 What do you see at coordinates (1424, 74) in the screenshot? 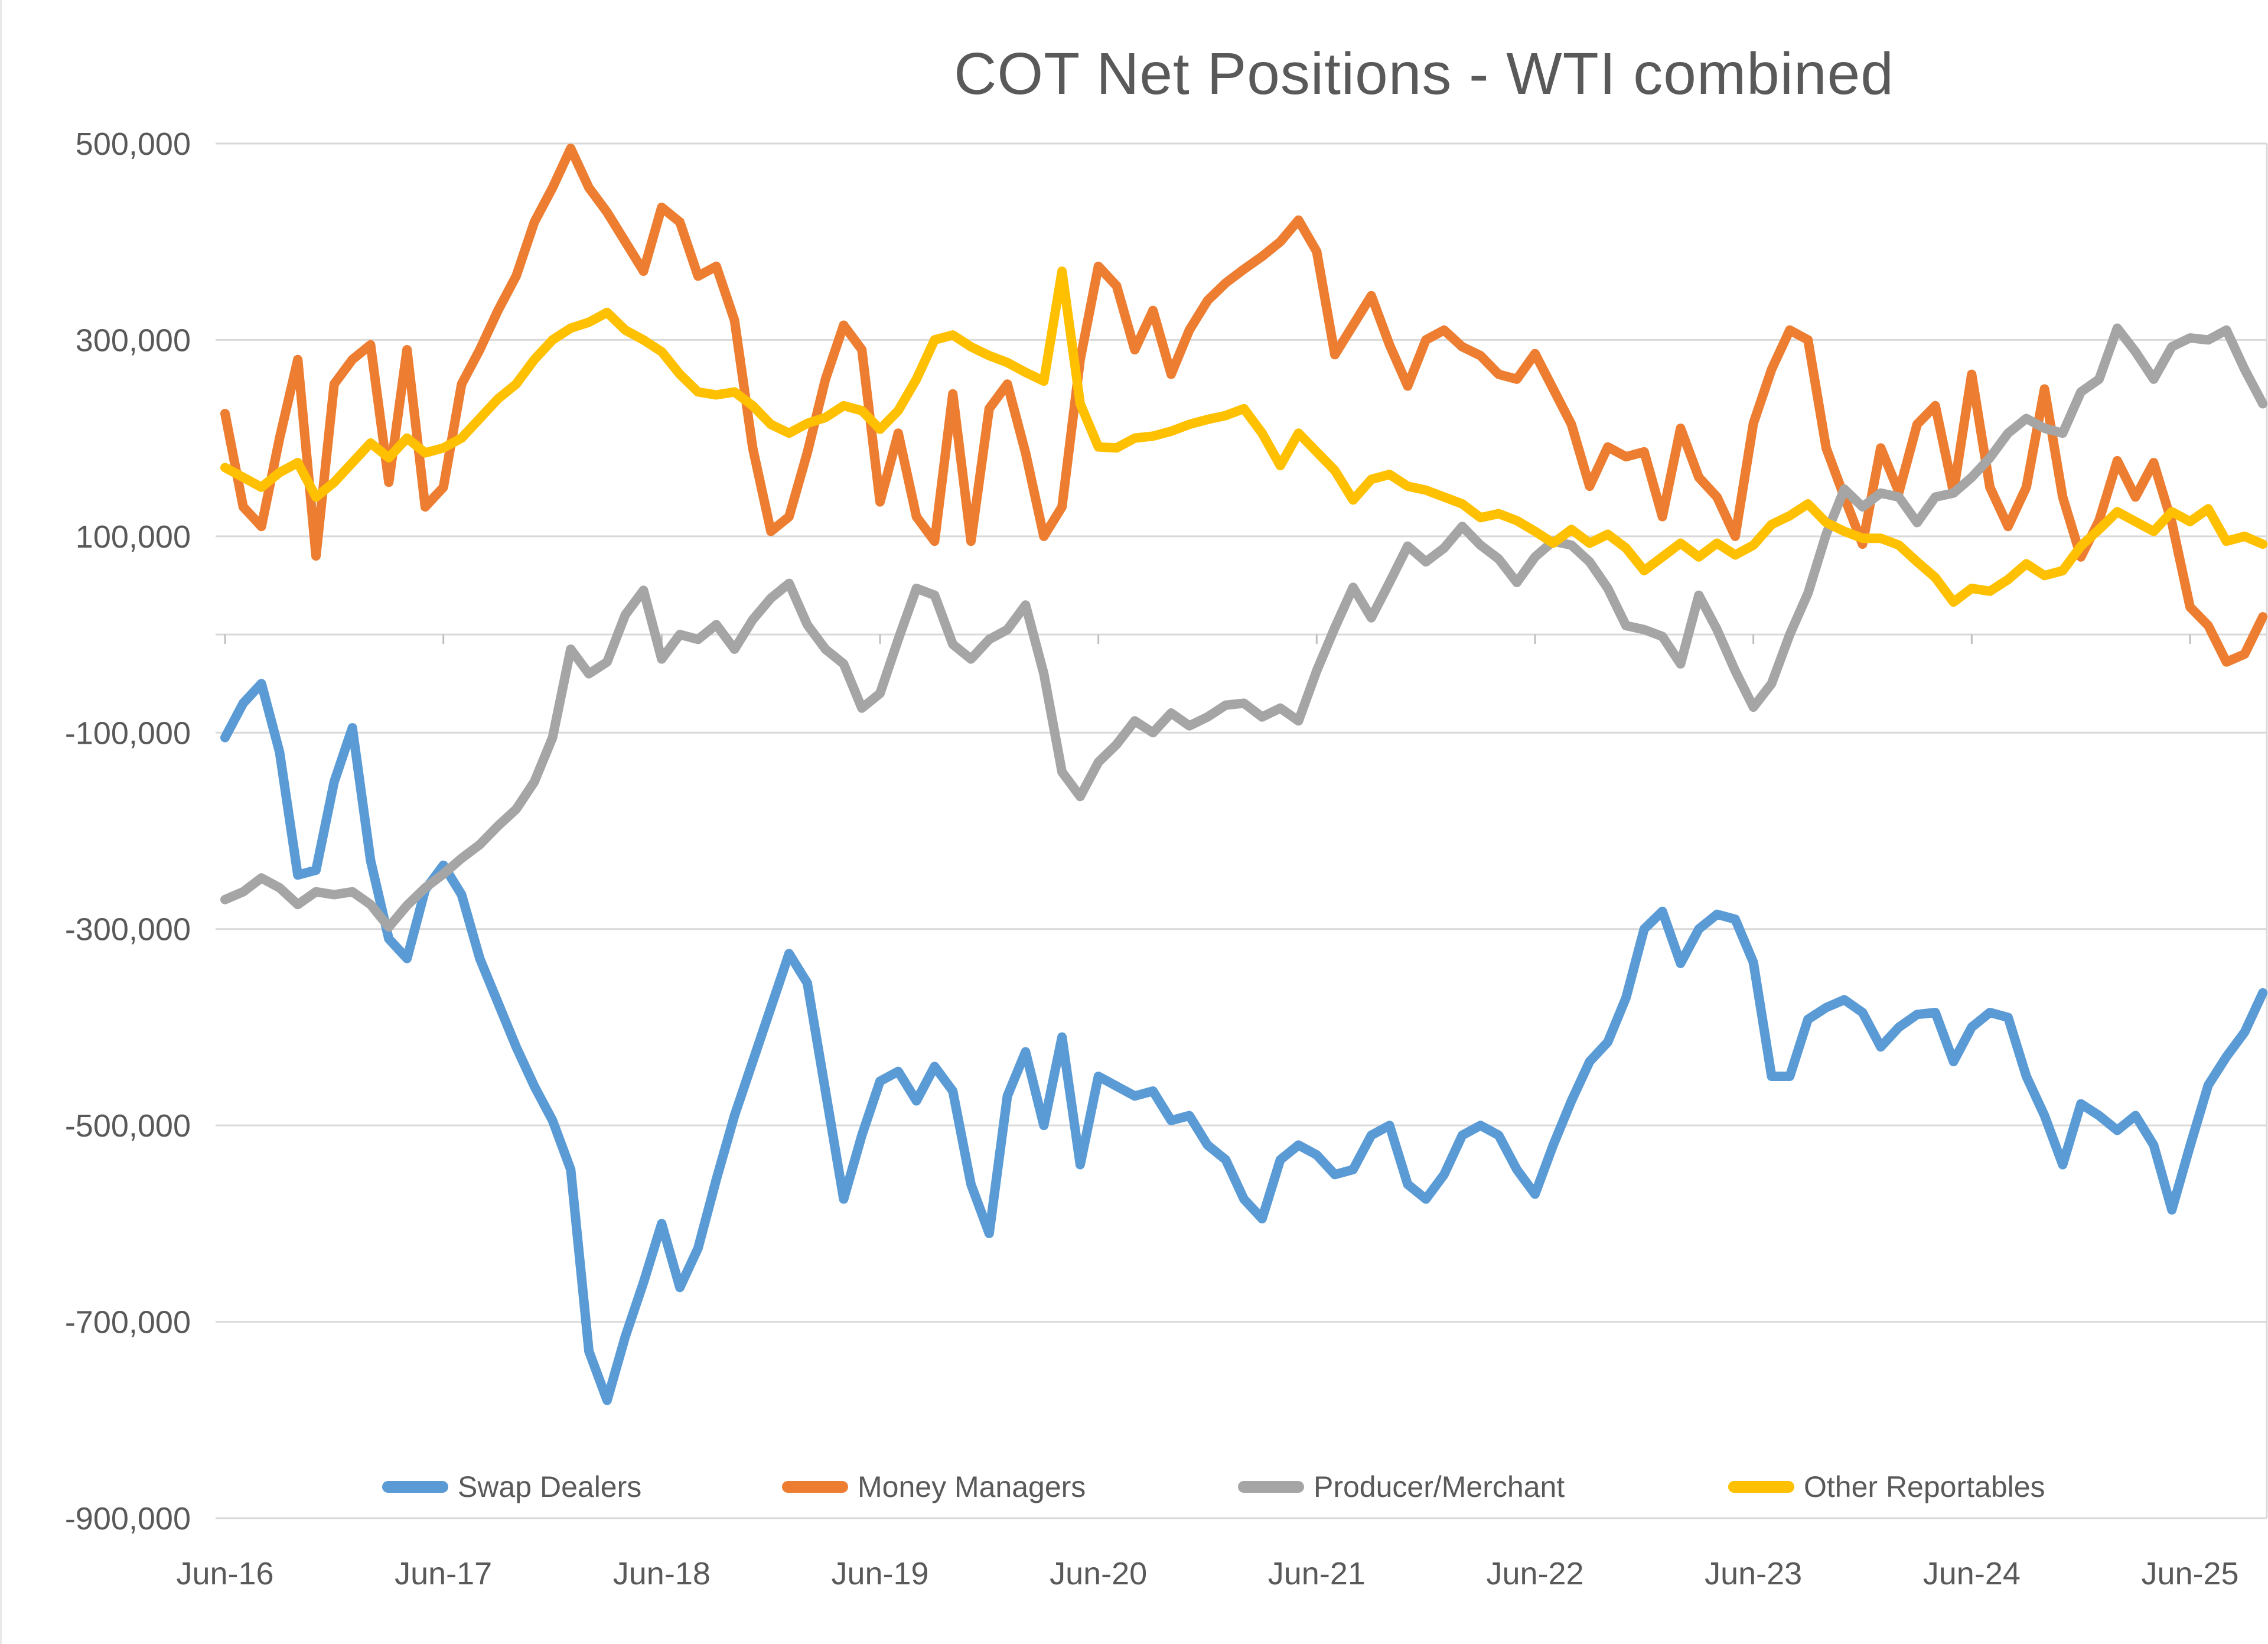
I see `chart-title: COT Net Positions - WTI combined` at bounding box center [1424, 74].